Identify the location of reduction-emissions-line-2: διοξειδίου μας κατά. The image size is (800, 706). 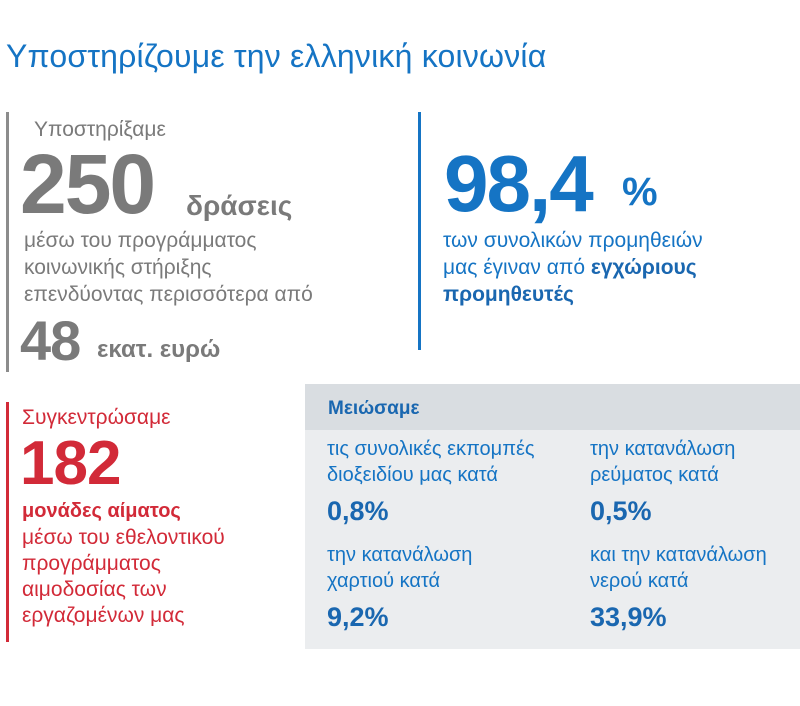
(412, 475).